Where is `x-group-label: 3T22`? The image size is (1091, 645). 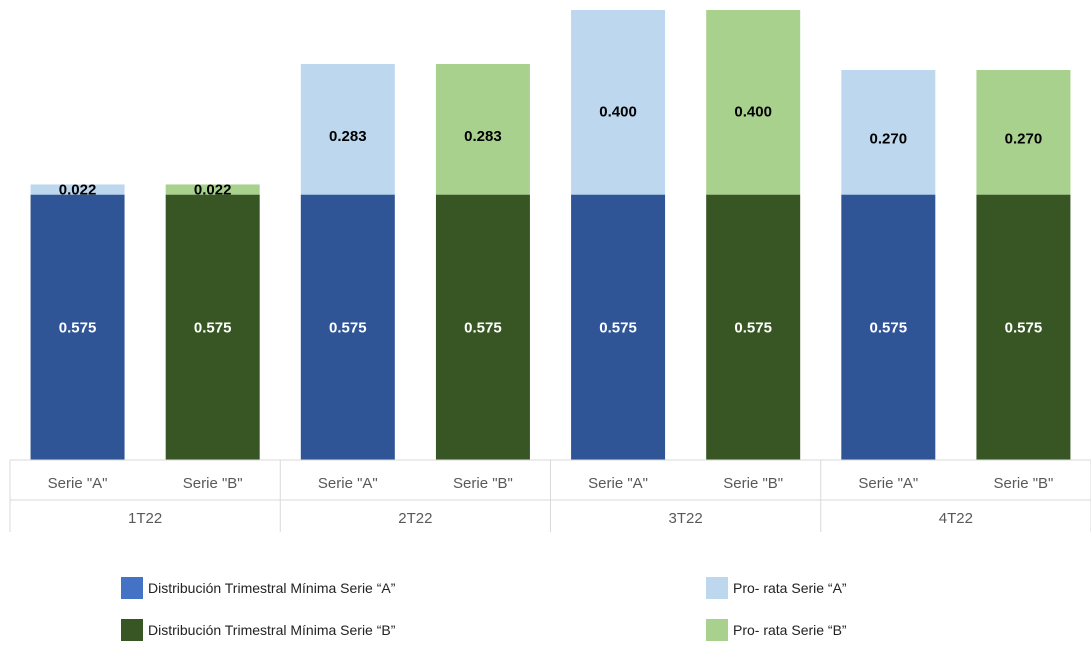
x-group-label: 3T22 is located at coordinates (686, 518).